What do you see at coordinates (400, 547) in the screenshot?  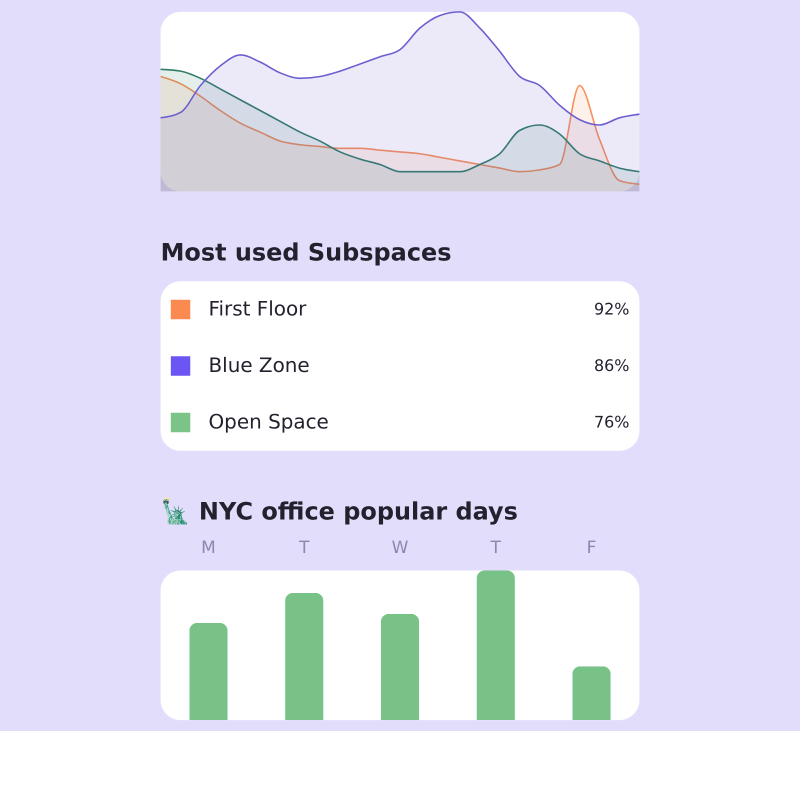 I see `x-tick-label: W` at bounding box center [400, 547].